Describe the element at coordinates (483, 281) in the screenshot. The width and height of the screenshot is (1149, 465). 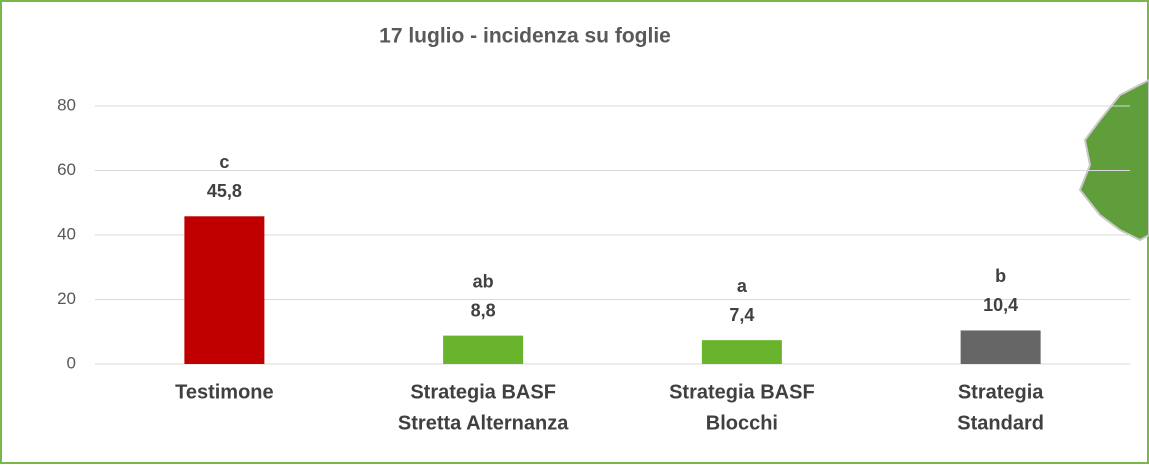
I see `annotation: ab` at that location.